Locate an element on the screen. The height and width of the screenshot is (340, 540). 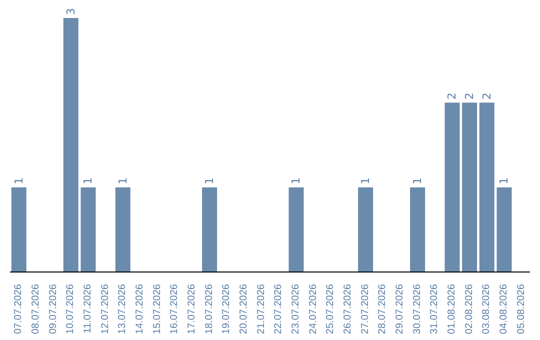
data-label: 3 is located at coordinates (71, 11).